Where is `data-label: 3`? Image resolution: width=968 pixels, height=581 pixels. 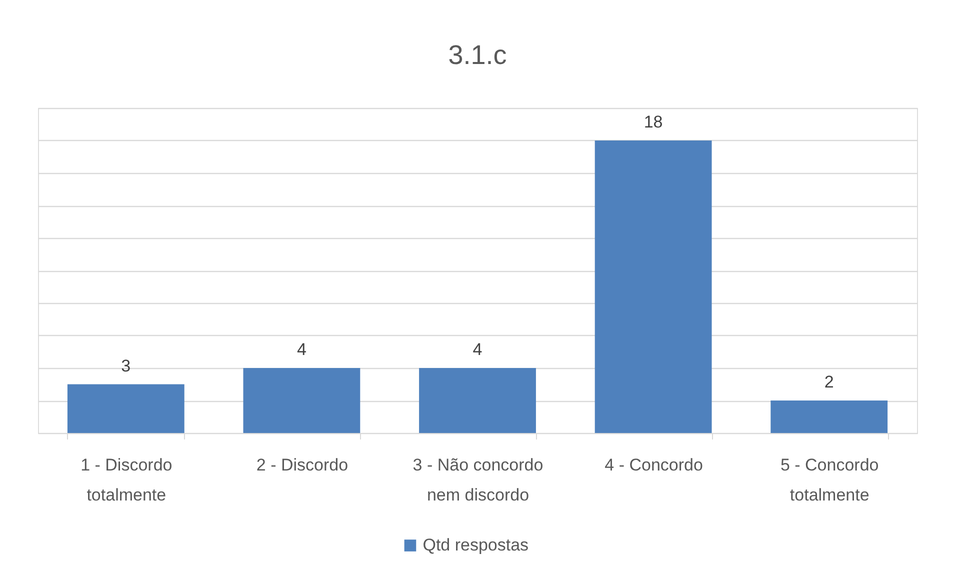
data-label: 3 is located at coordinates (126, 366).